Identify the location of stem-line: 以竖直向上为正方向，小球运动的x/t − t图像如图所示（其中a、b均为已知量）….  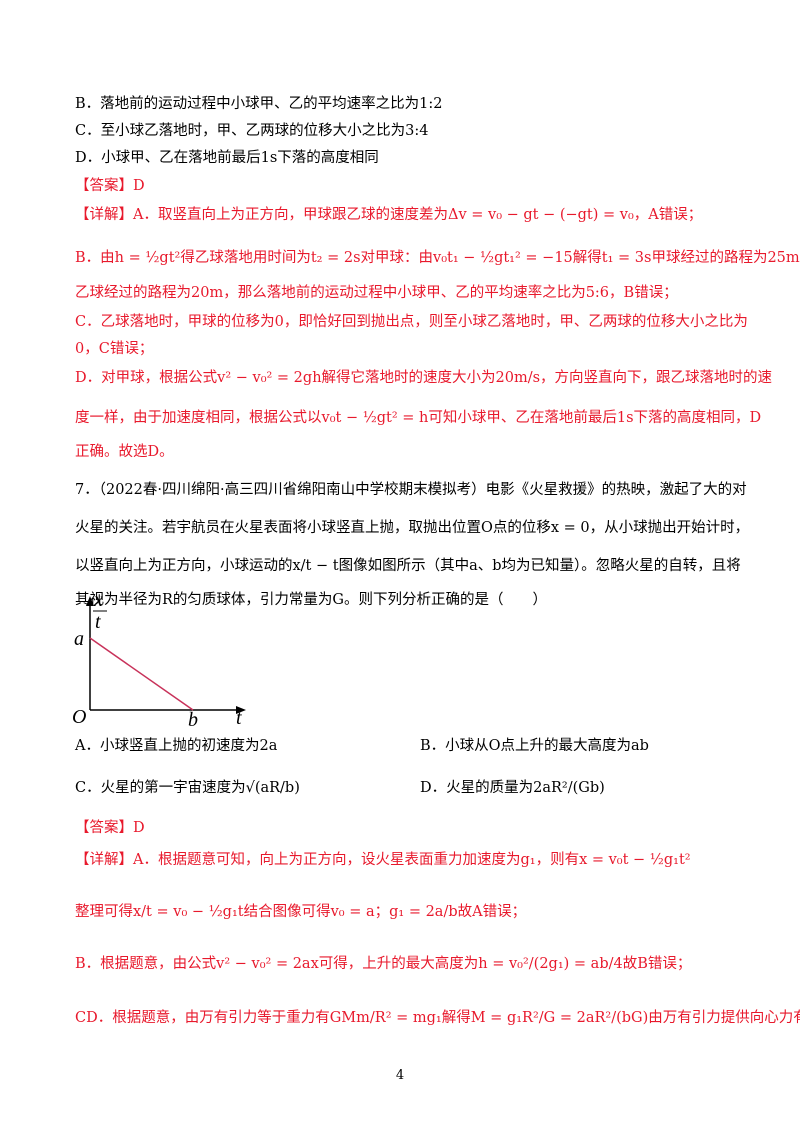
(408, 566).